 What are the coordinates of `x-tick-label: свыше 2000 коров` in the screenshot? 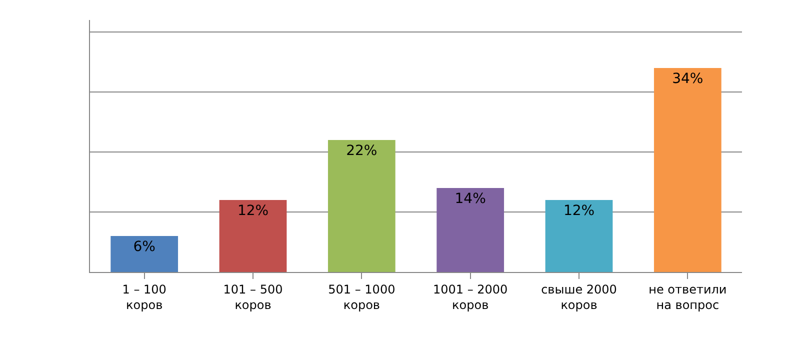 It's located at (579, 297).